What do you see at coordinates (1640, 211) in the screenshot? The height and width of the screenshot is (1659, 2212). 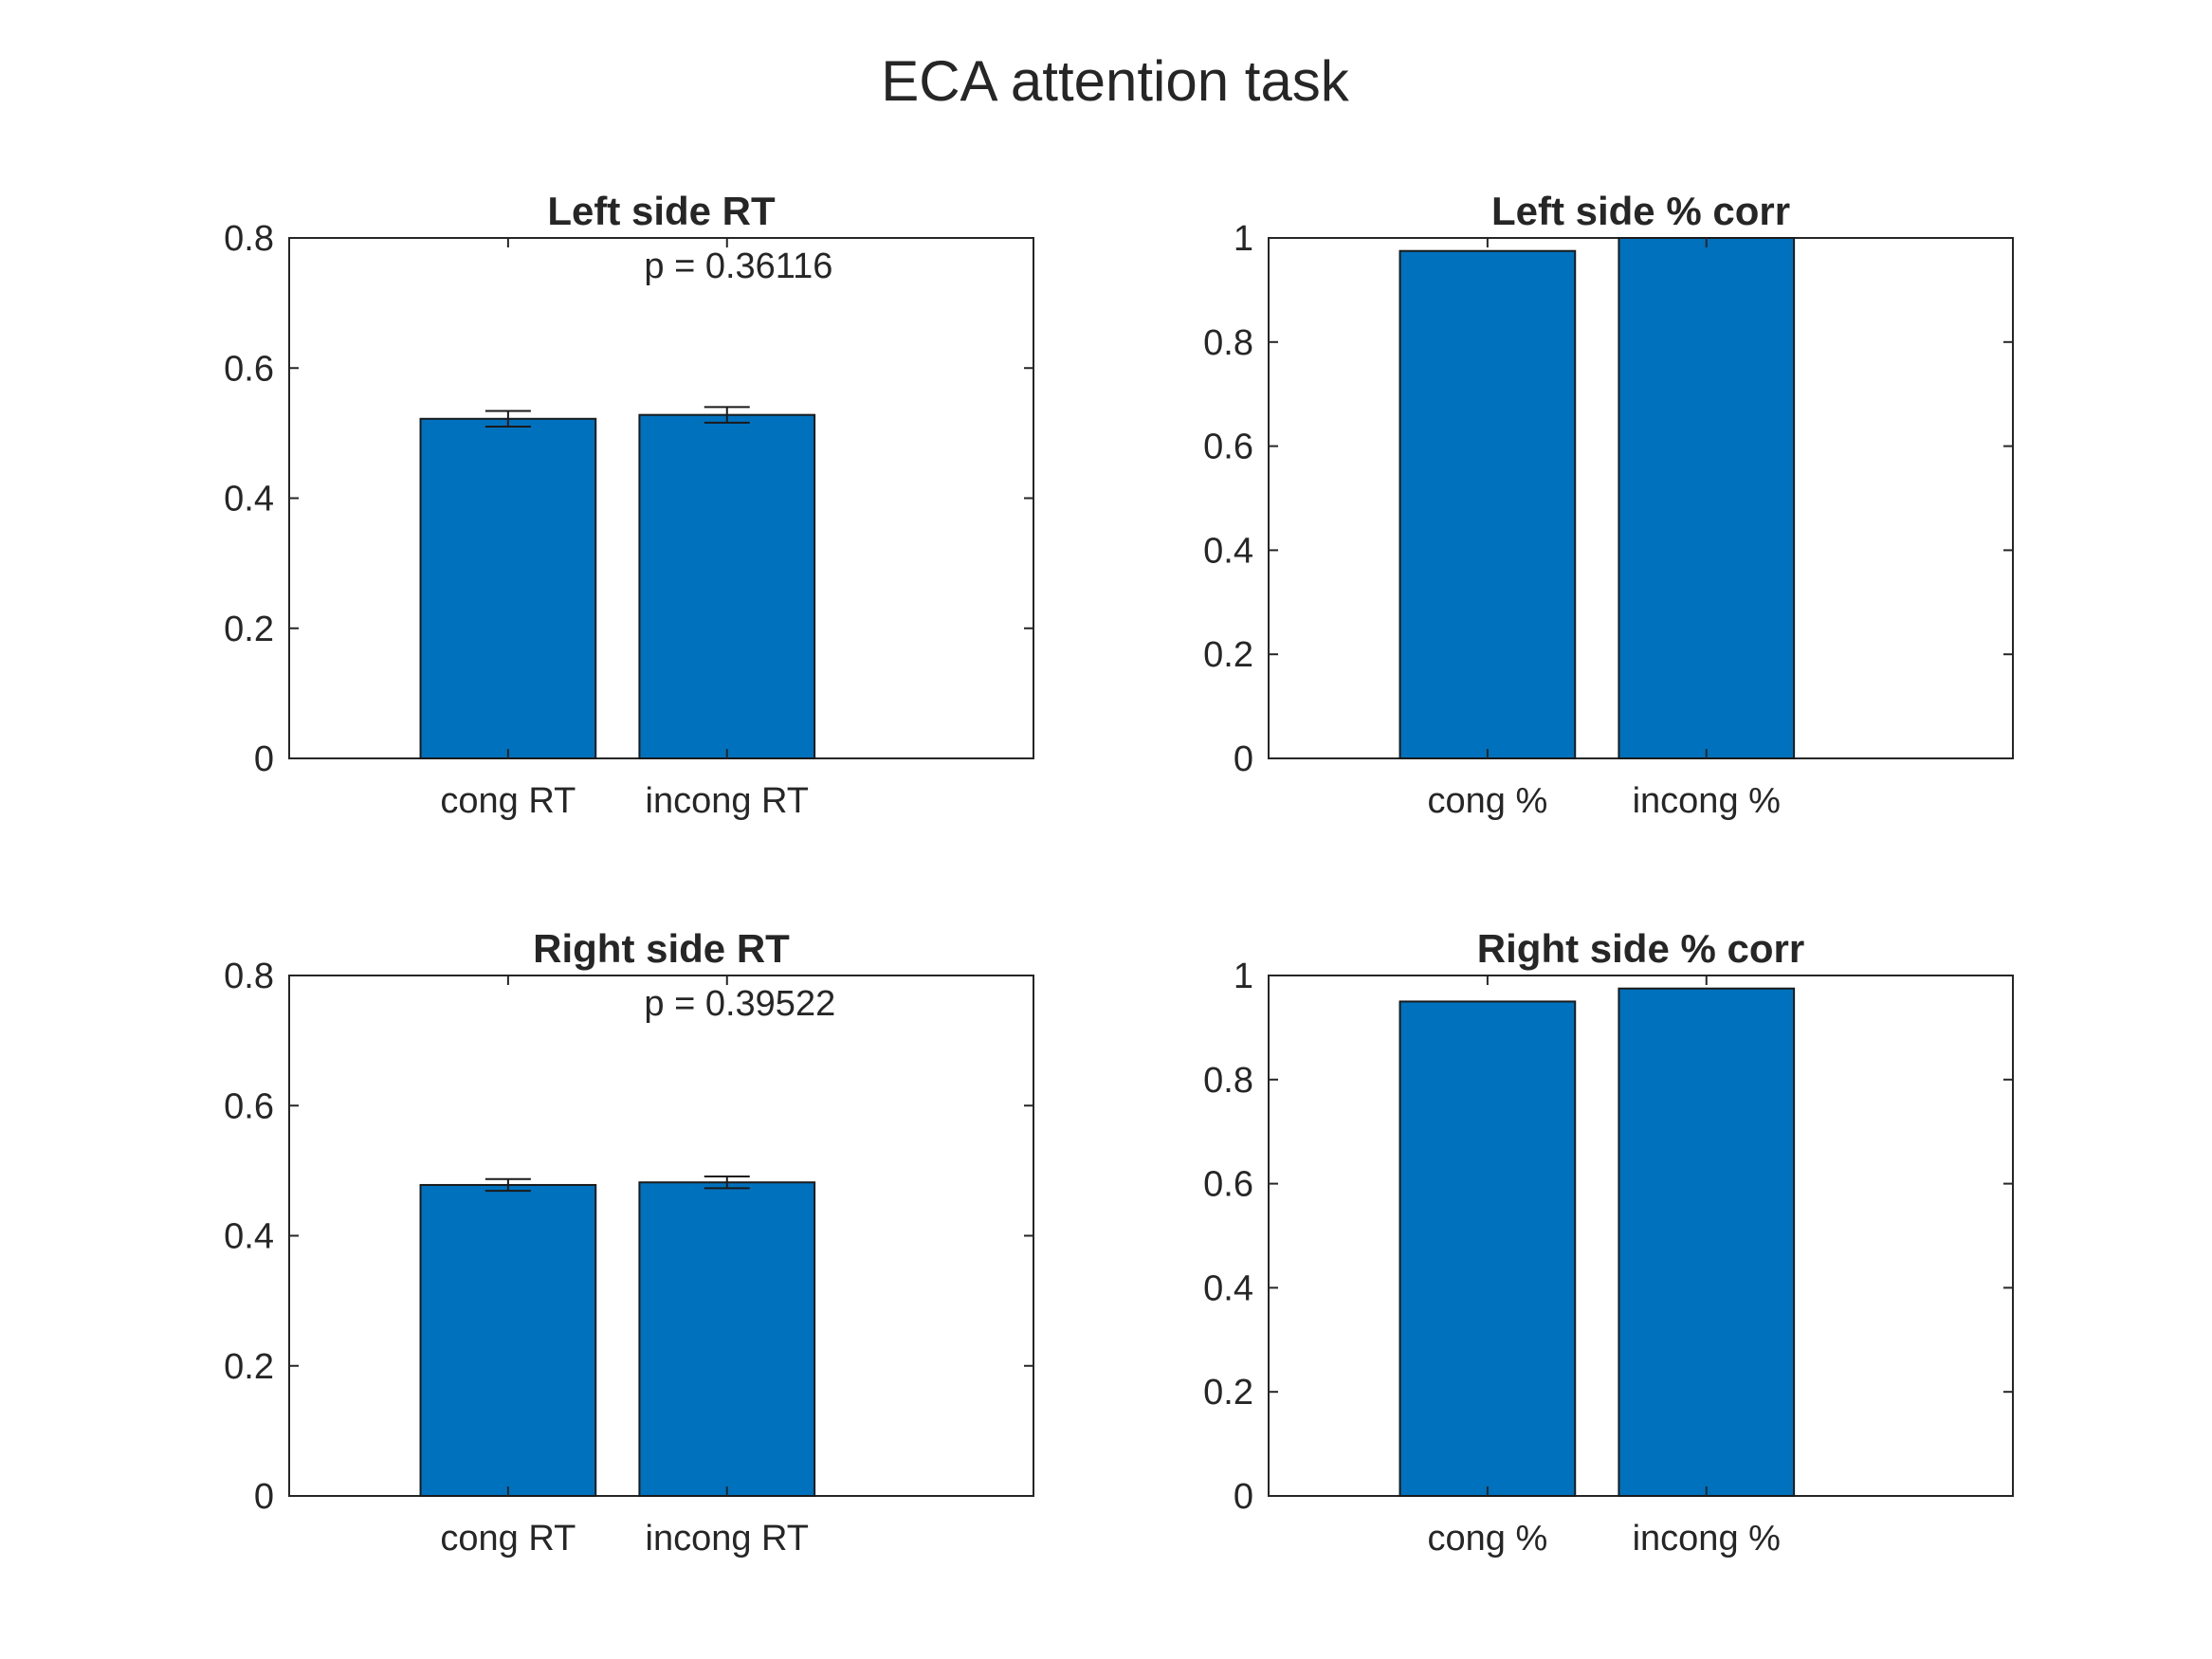 I see `axes-title: Left side % corr` at bounding box center [1640, 211].